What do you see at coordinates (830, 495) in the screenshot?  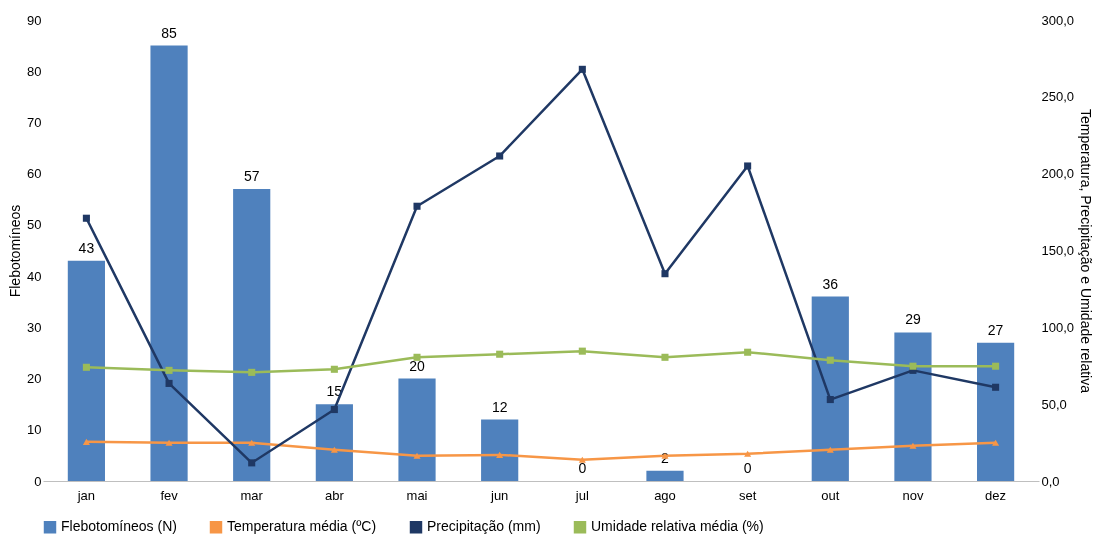 I see `x-tick-label: out` at bounding box center [830, 495].